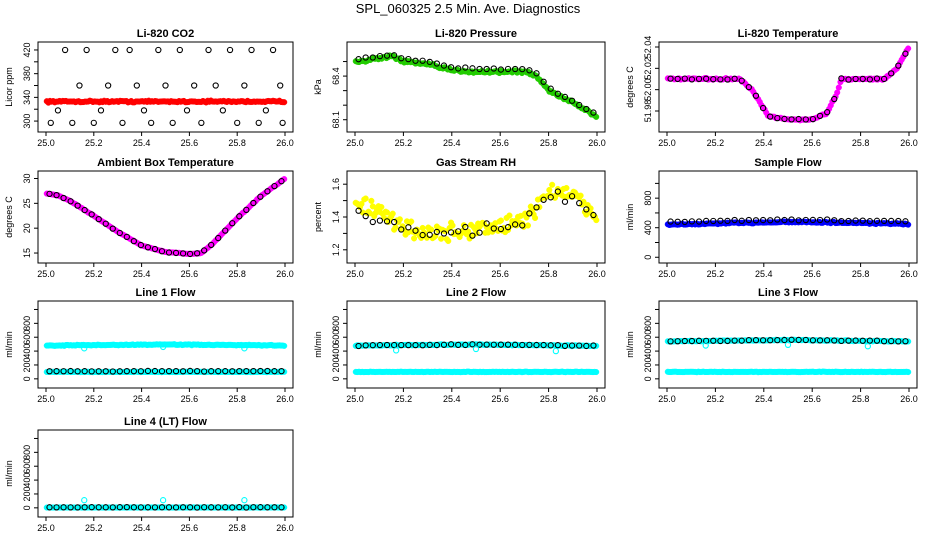 The height and width of the screenshot is (540, 936). What do you see at coordinates (355, 399) in the screenshot?
I see `x-tick-label-line2: 25.0` at bounding box center [355, 399].